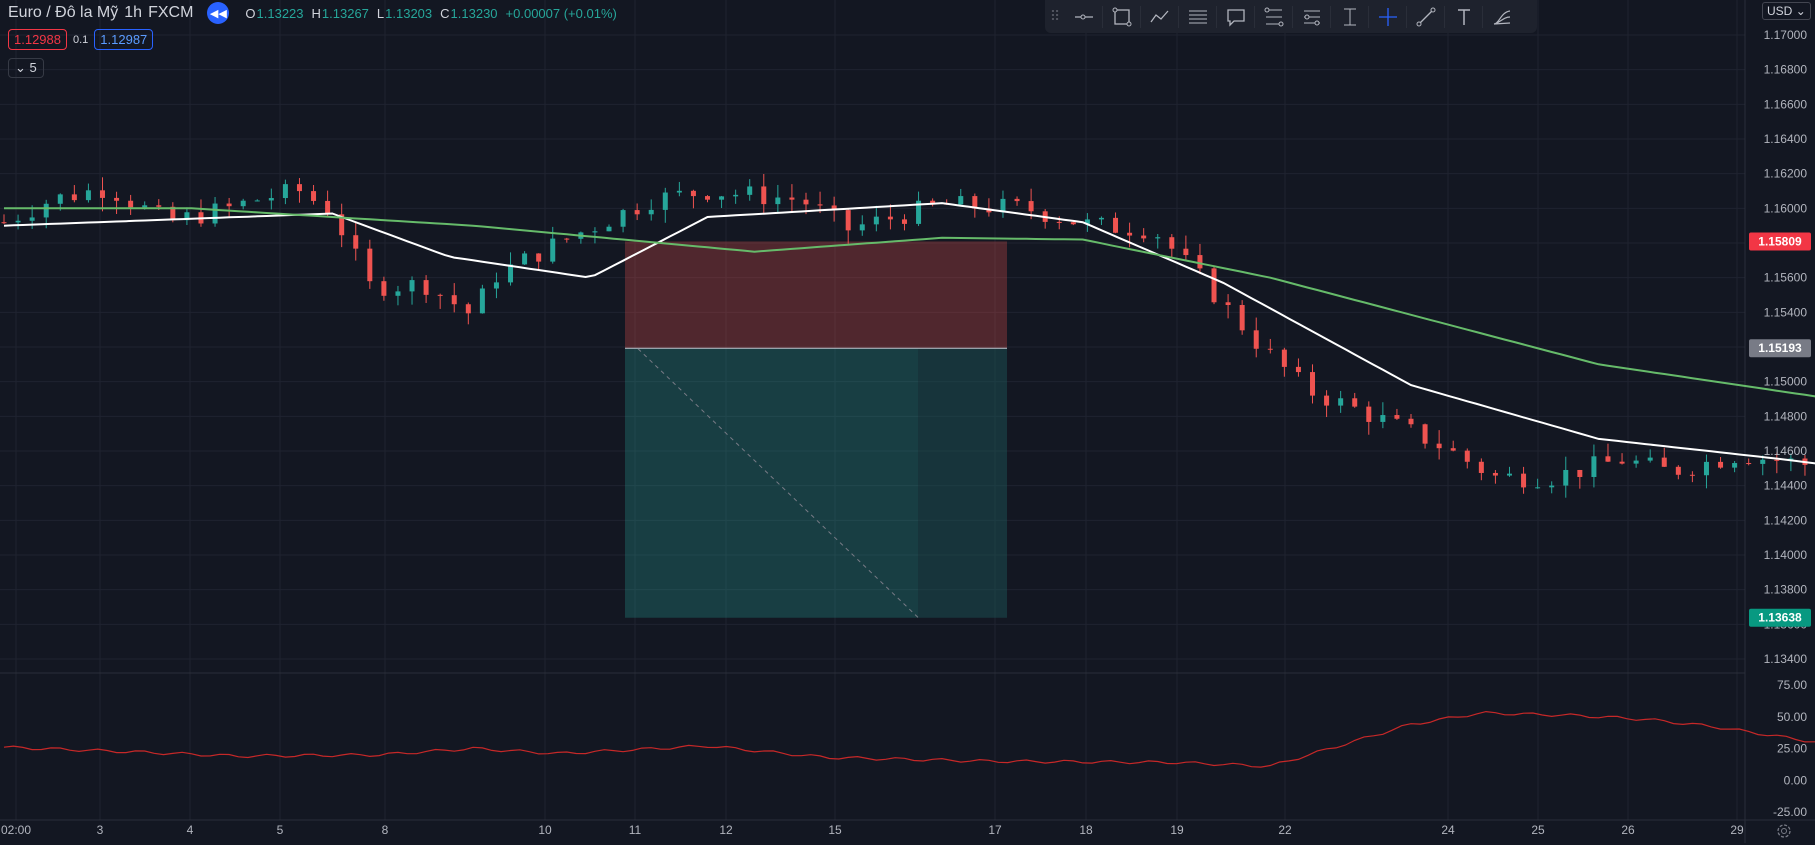 The width and height of the screenshot is (1815, 845). What do you see at coordinates (26, 68) in the screenshot?
I see `indicators-toggle: ⌄ 5` at bounding box center [26, 68].